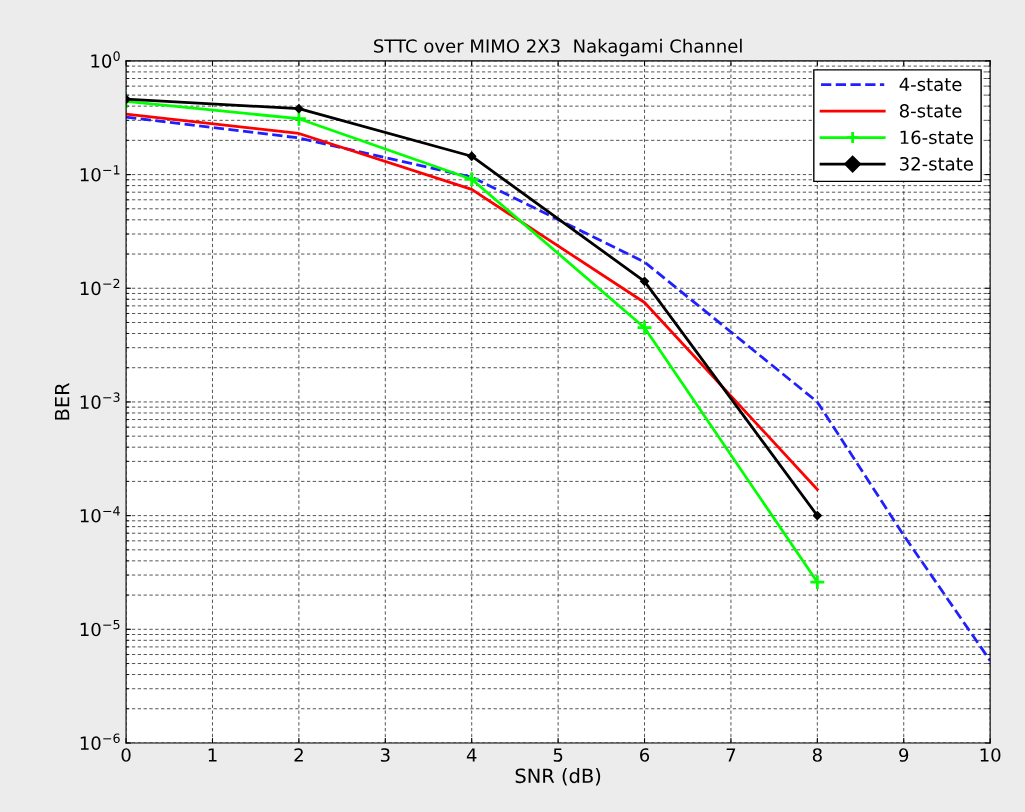 This screenshot has width=1025, height=812. I want to click on legend-label: 16-state, so click(936, 137).